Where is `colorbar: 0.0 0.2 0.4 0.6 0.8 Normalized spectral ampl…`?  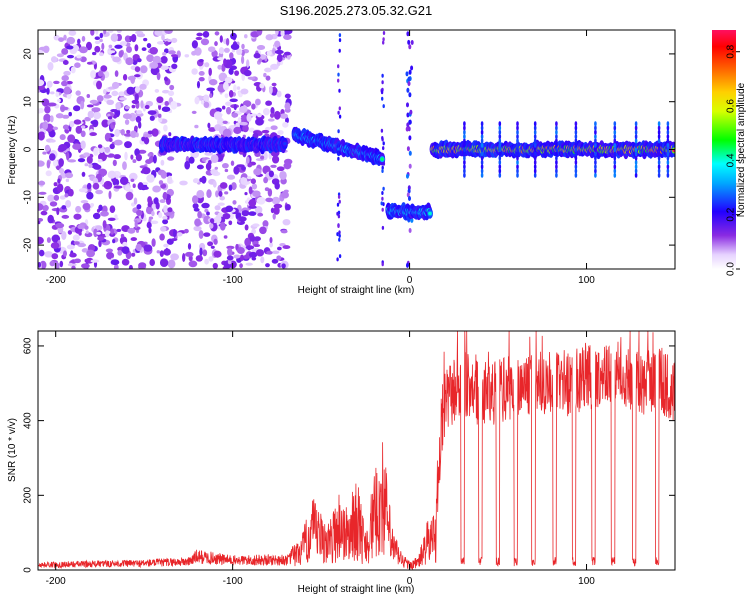 colorbar: 0.0 0.2 0.4 0.6 0.8 Normalized spectral ampl… is located at coordinates (729, 153).